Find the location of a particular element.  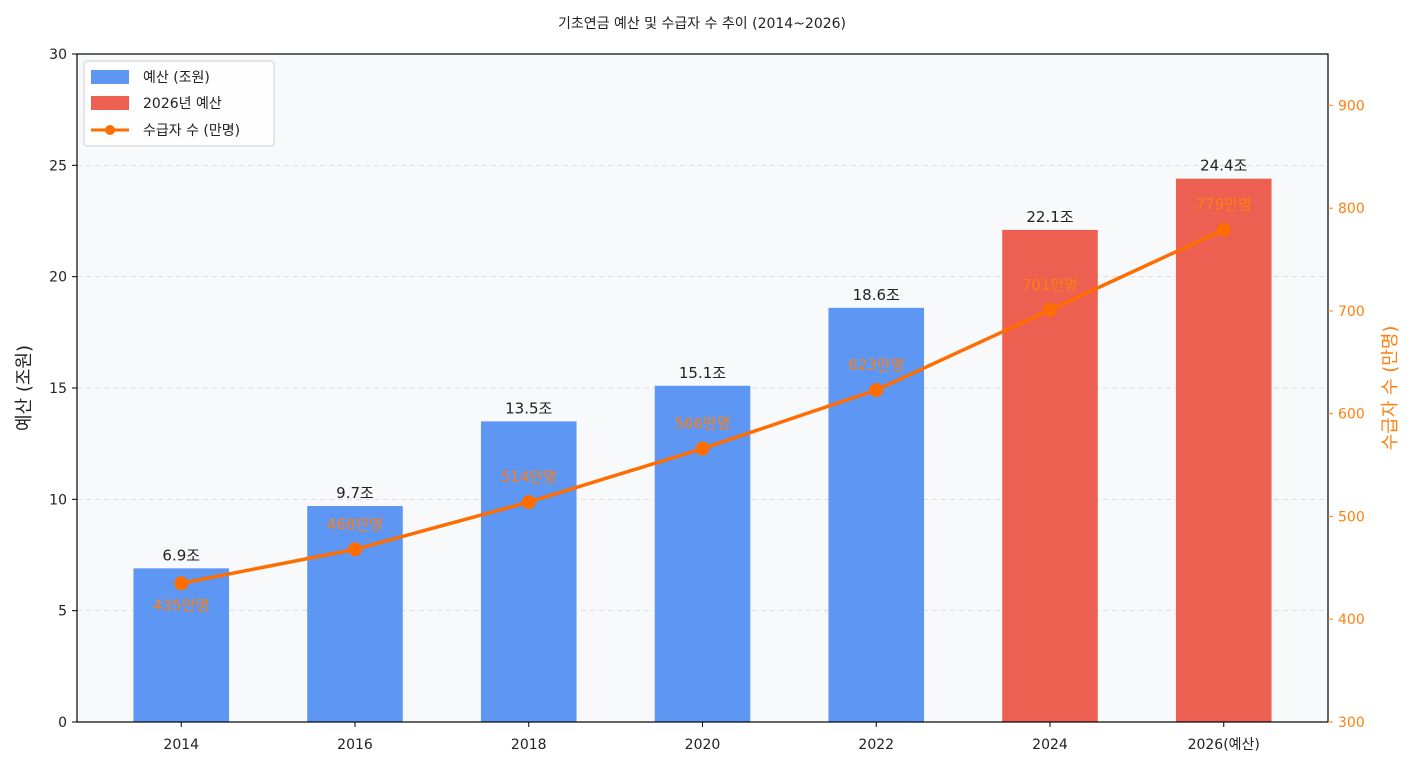

bar-2026(예산) is located at coordinates (1223, 450).